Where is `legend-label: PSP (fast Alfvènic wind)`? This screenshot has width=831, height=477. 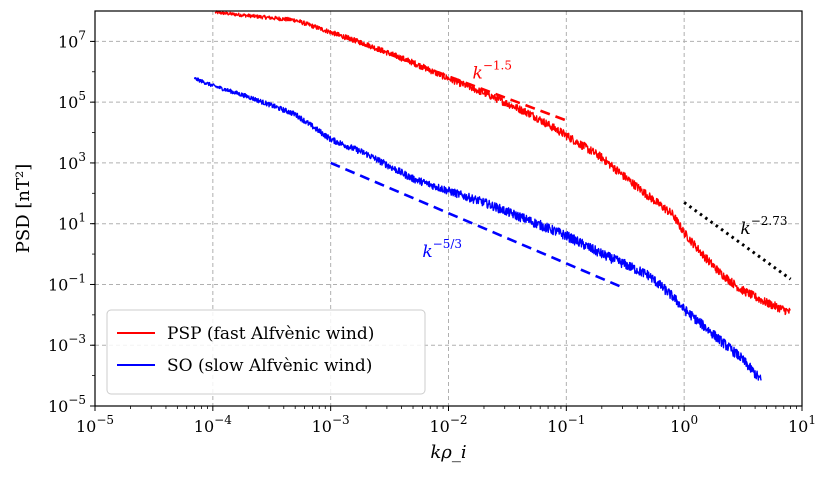 legend-label: PSP (fast Alfvènic wind) is located at coordinates (270, 334).